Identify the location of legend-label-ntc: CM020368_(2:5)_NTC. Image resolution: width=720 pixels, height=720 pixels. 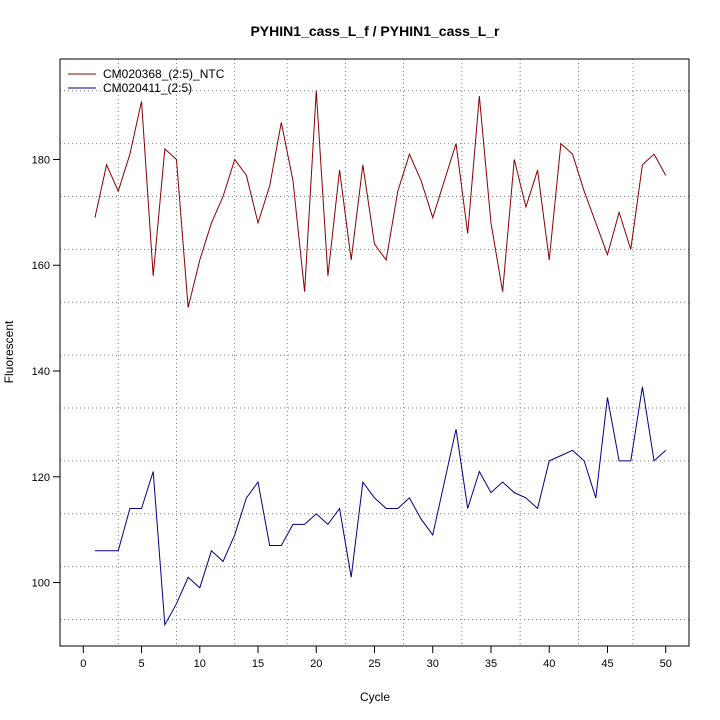
(164, 74).